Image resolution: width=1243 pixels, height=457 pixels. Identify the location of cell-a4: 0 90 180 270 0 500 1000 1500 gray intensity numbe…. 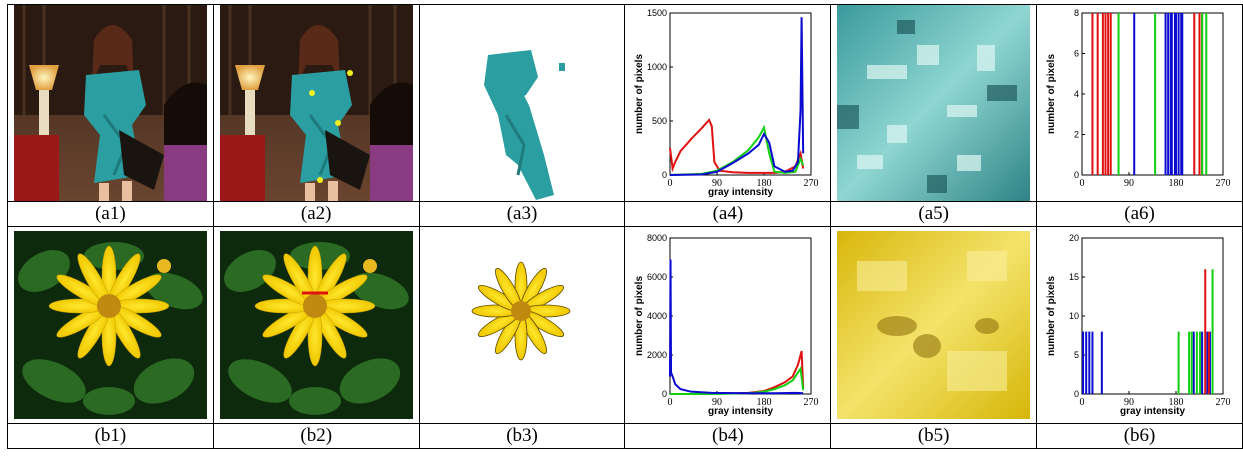
(728, 103).